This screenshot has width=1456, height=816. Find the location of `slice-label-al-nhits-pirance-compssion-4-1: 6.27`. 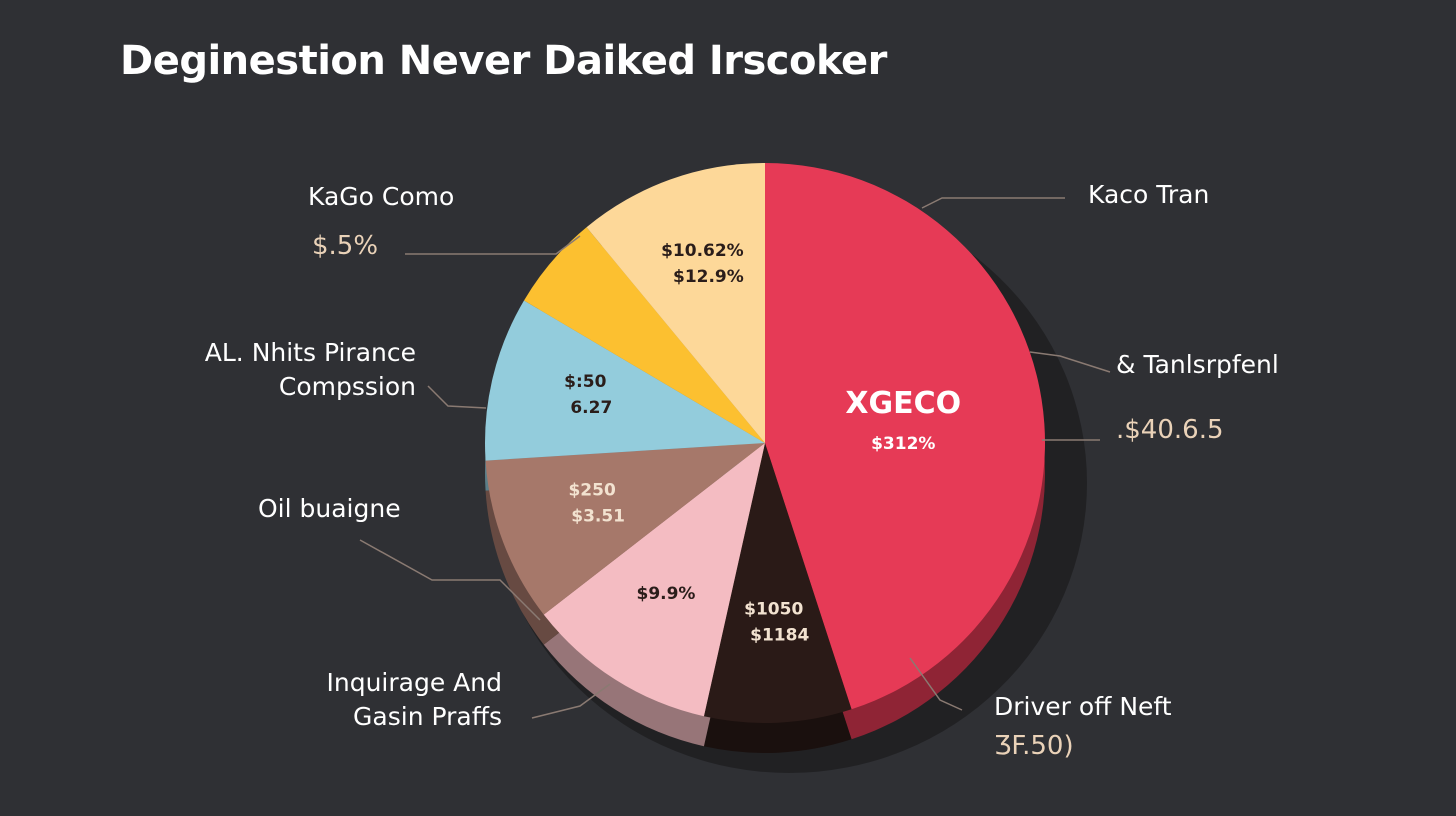

slice-label-al-nhits-pirance-compssion-4-1: 6.27 is located at coordinates (591, 408).